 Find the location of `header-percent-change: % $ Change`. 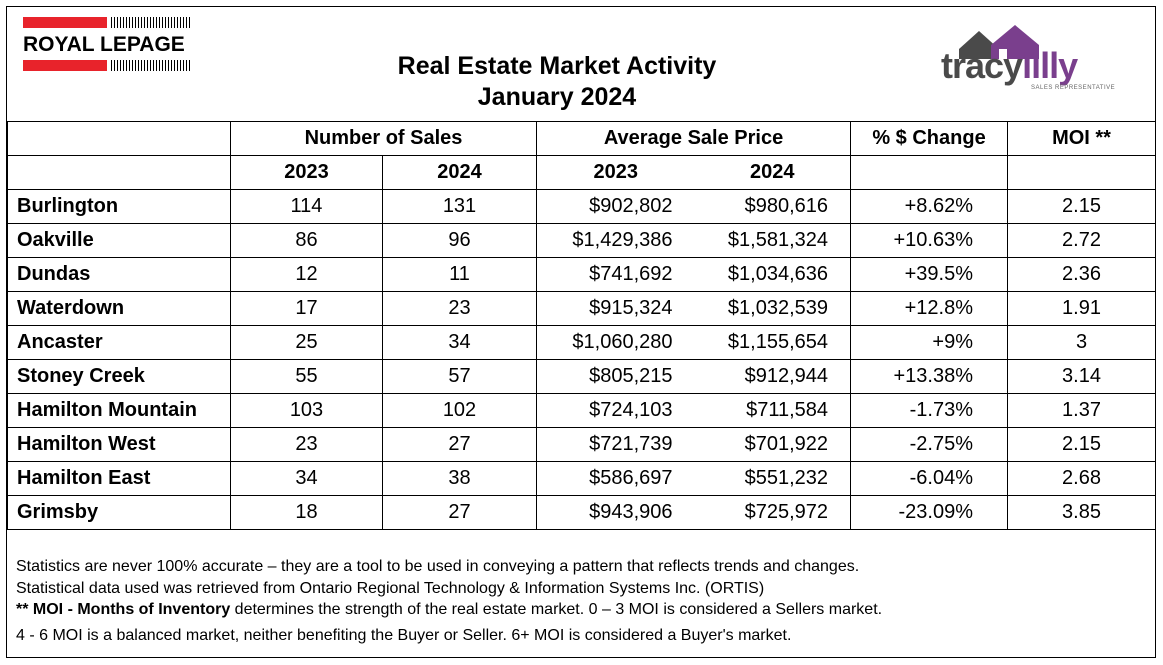

header-percent-change: % $ Change is located at coordinates (929, 138).